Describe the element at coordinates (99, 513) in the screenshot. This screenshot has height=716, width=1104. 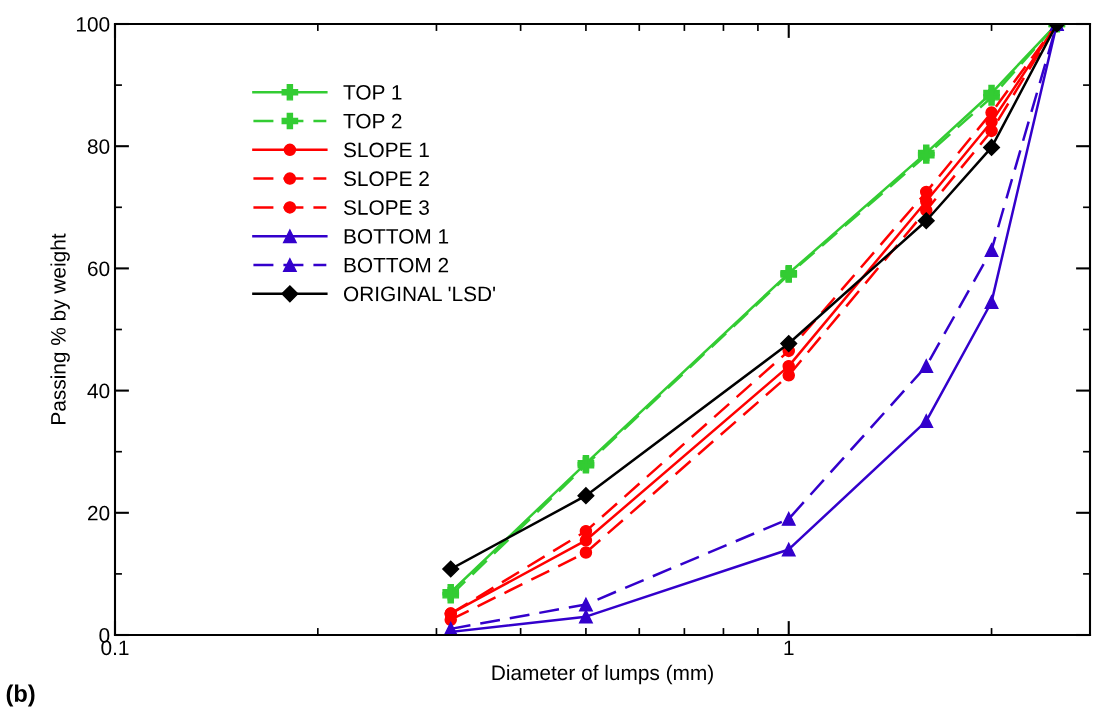
I see `y-tick-label: 20` at that location.